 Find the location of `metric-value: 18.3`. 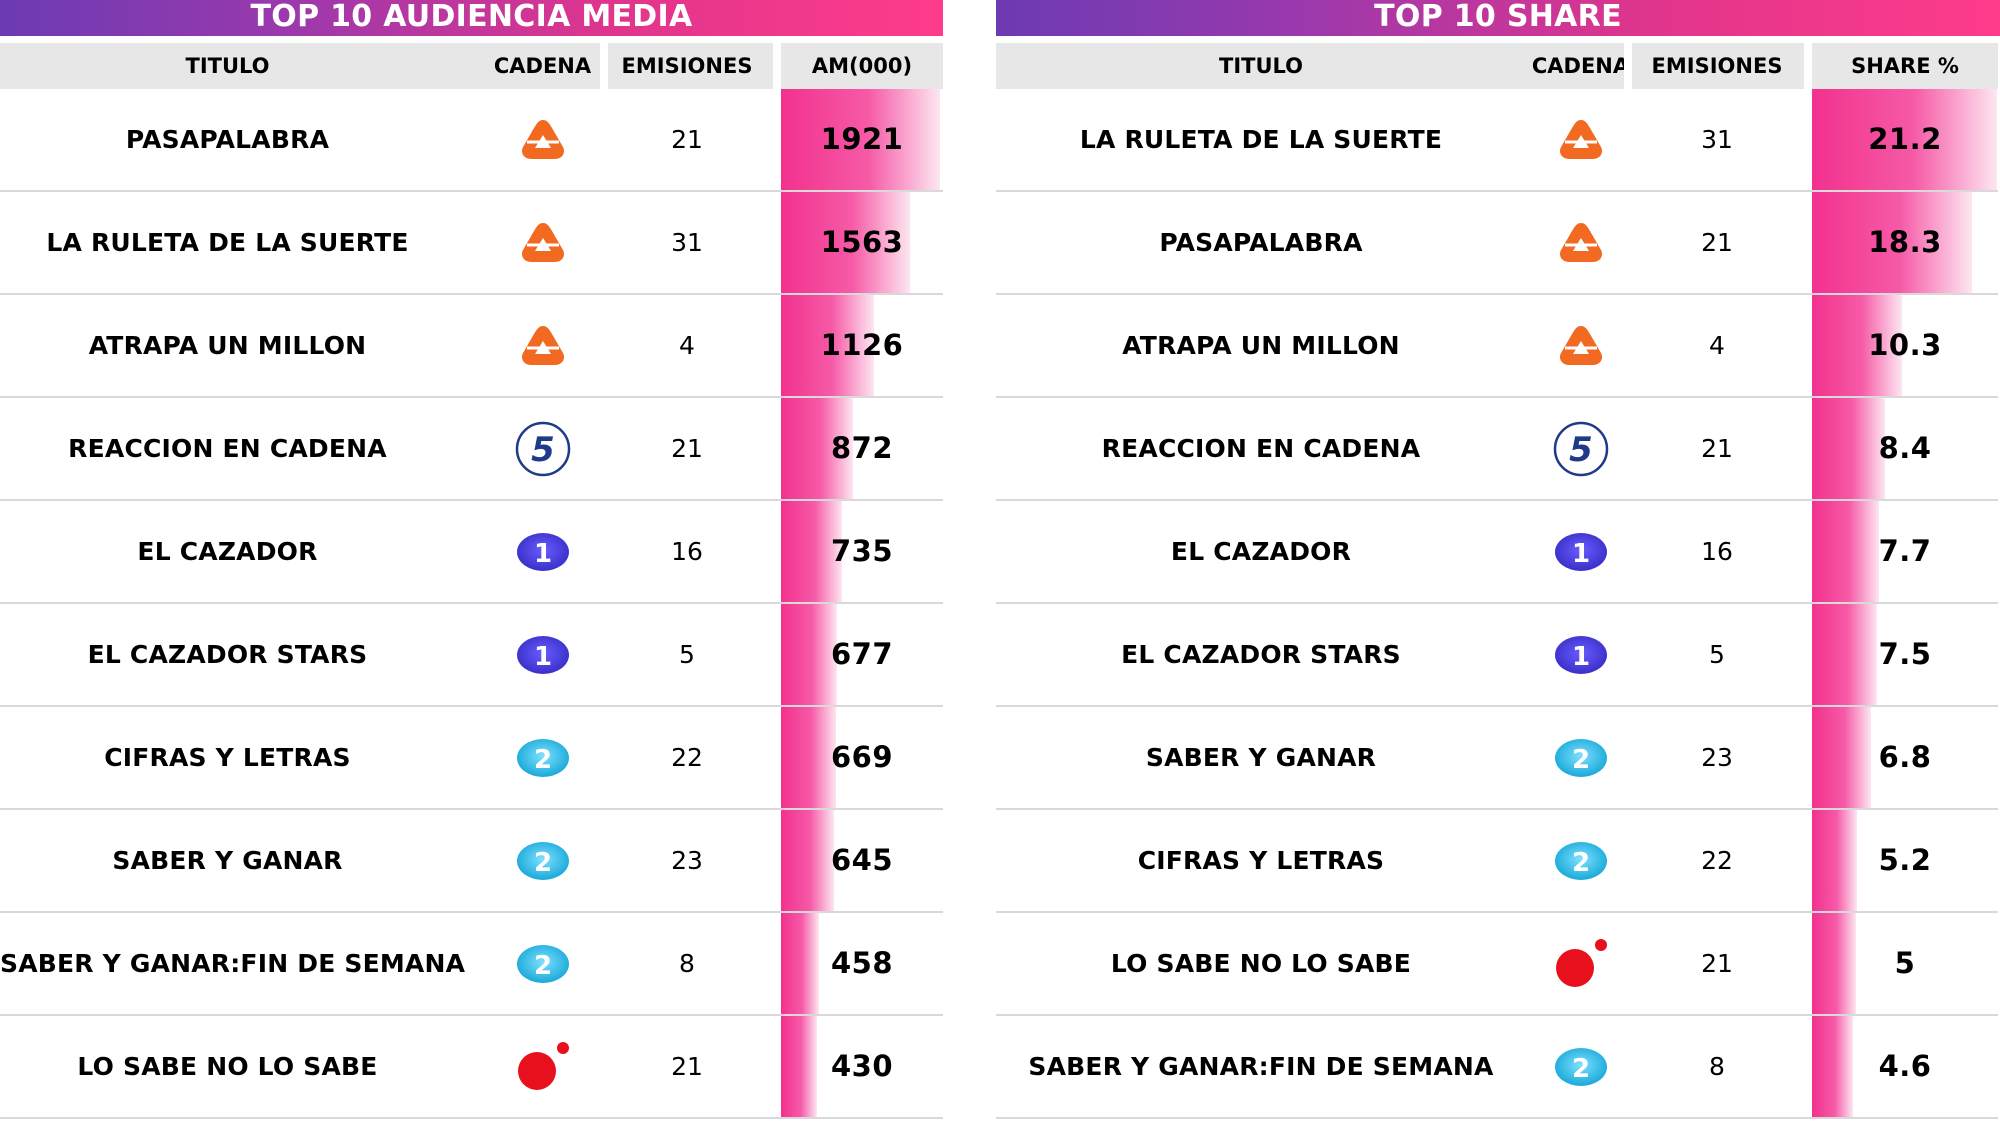

metric-value: 18.3 is located at coordinates (1905, 242).